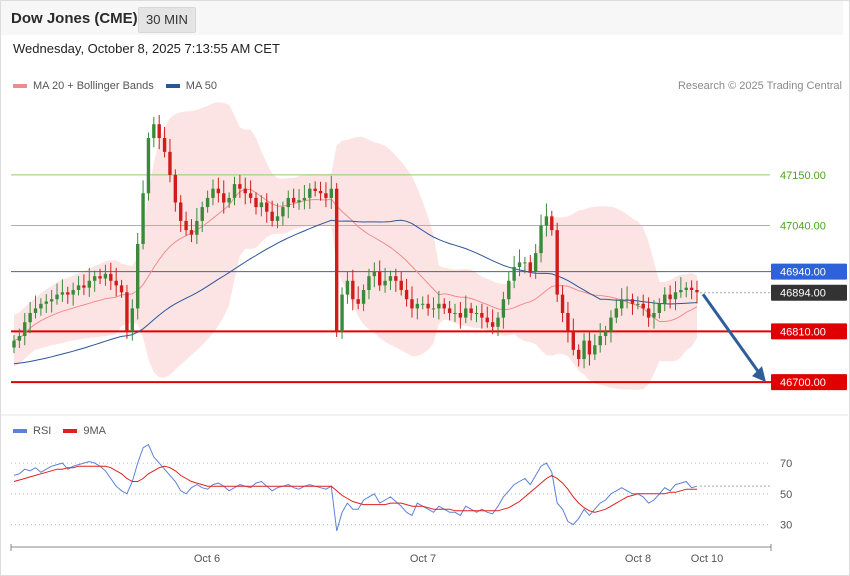 This screenshot has width=850, height=576. What do you see at coordinates (20, 431) in the screenshot?
I see `legend-swatch-rsi` at bounding box center [20, 431].